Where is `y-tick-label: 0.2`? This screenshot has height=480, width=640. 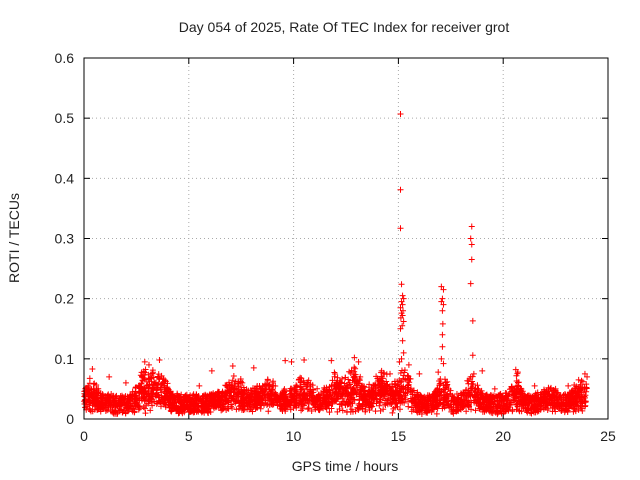
y-tick-label: 0.2 is located at coordinates (65, 299).